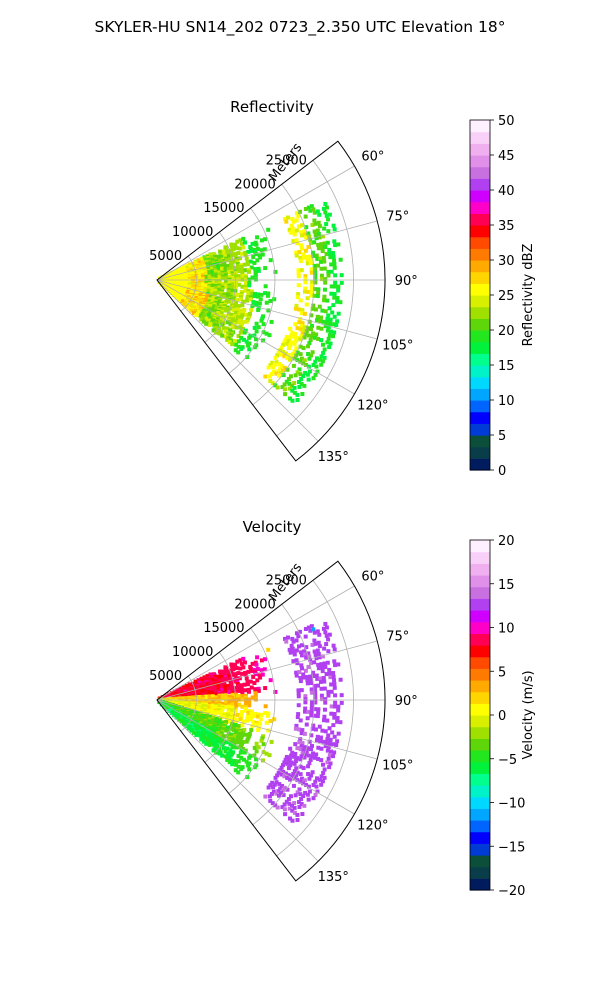 This screenshot has width=600, height=1000. Describe the element at coordinates (506, 629) in the screenshot. I see `colorbar-tick-label: 10` at that location.